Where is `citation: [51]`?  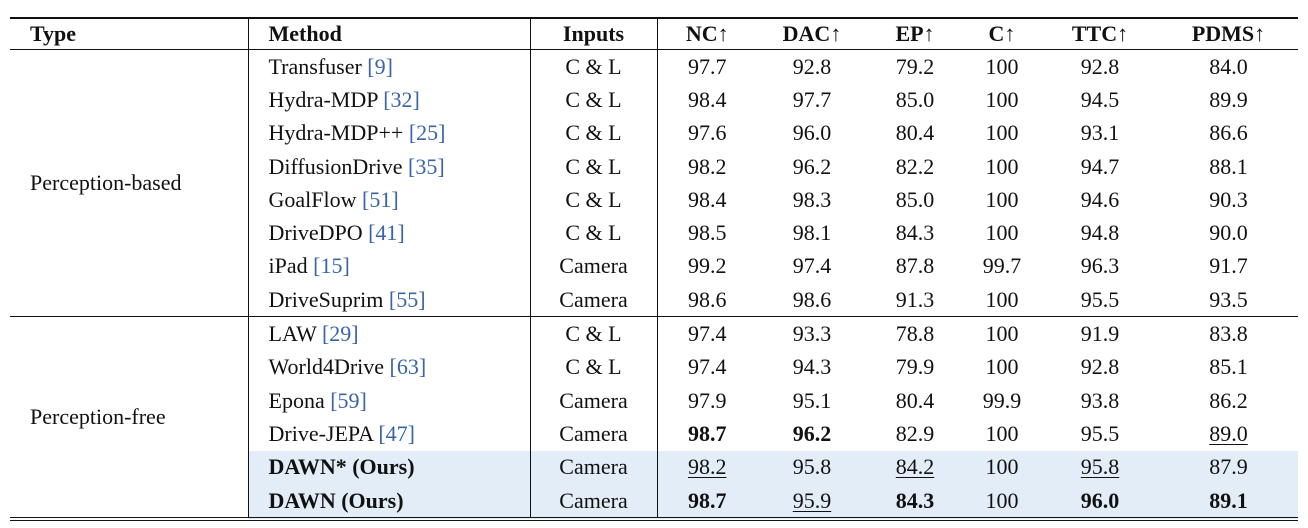 citation: [51] is located at coordinates (380, 199).